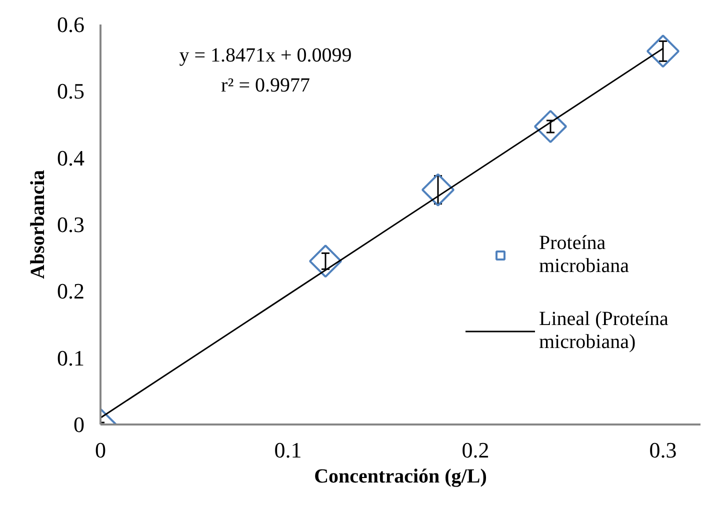 The height and width of the screenshot is (508, 702). What do you see at coordinates (100, 450) in the screenshot?
I see `x-tick-label: 0` at bounding box center [100, 450].